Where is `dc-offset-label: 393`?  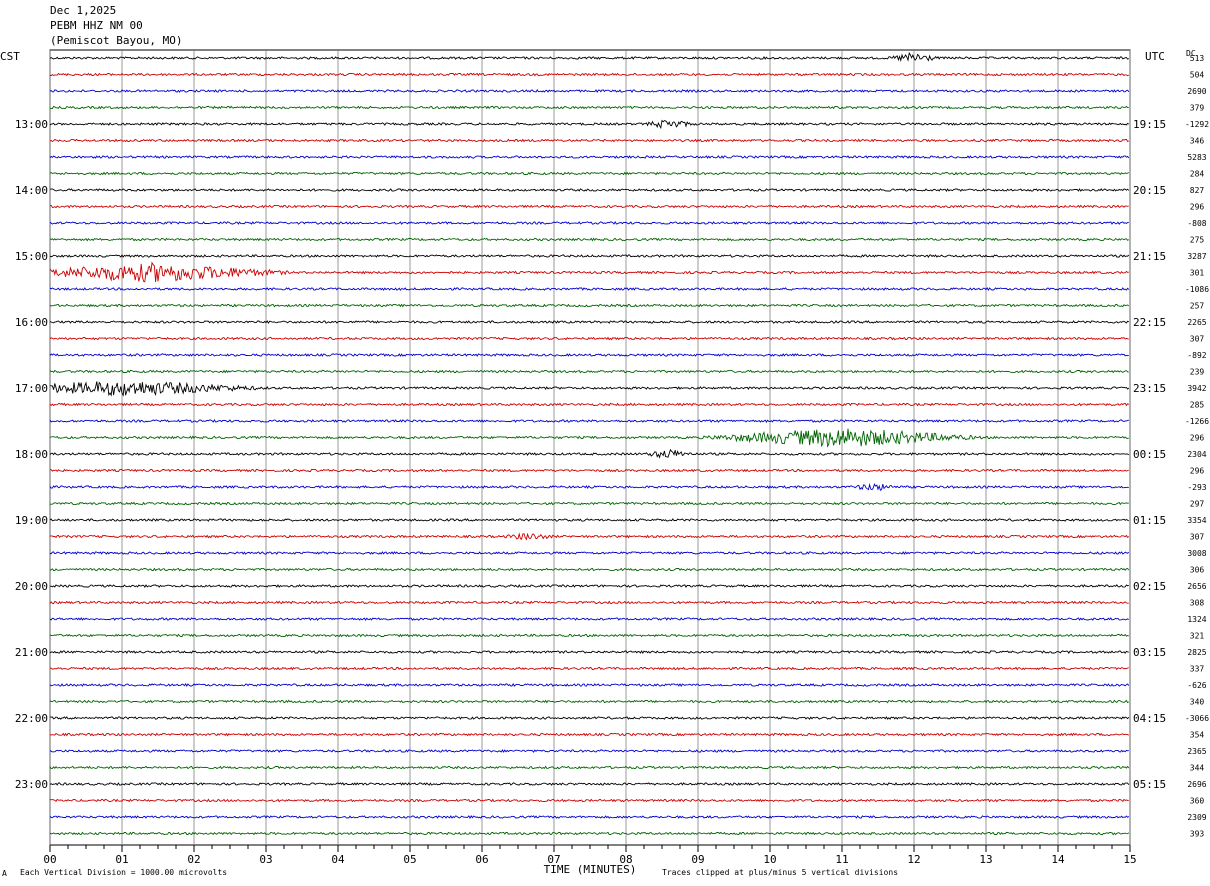
dc-offset-label: 393 is located at coordinates (1197, 834).